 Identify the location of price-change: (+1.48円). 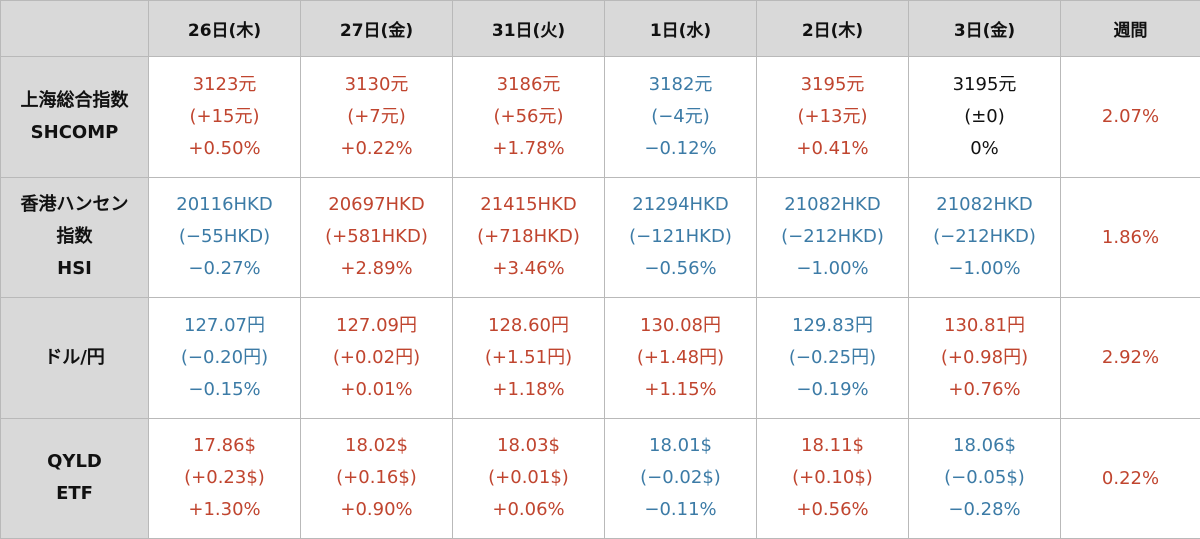
(680, 357).